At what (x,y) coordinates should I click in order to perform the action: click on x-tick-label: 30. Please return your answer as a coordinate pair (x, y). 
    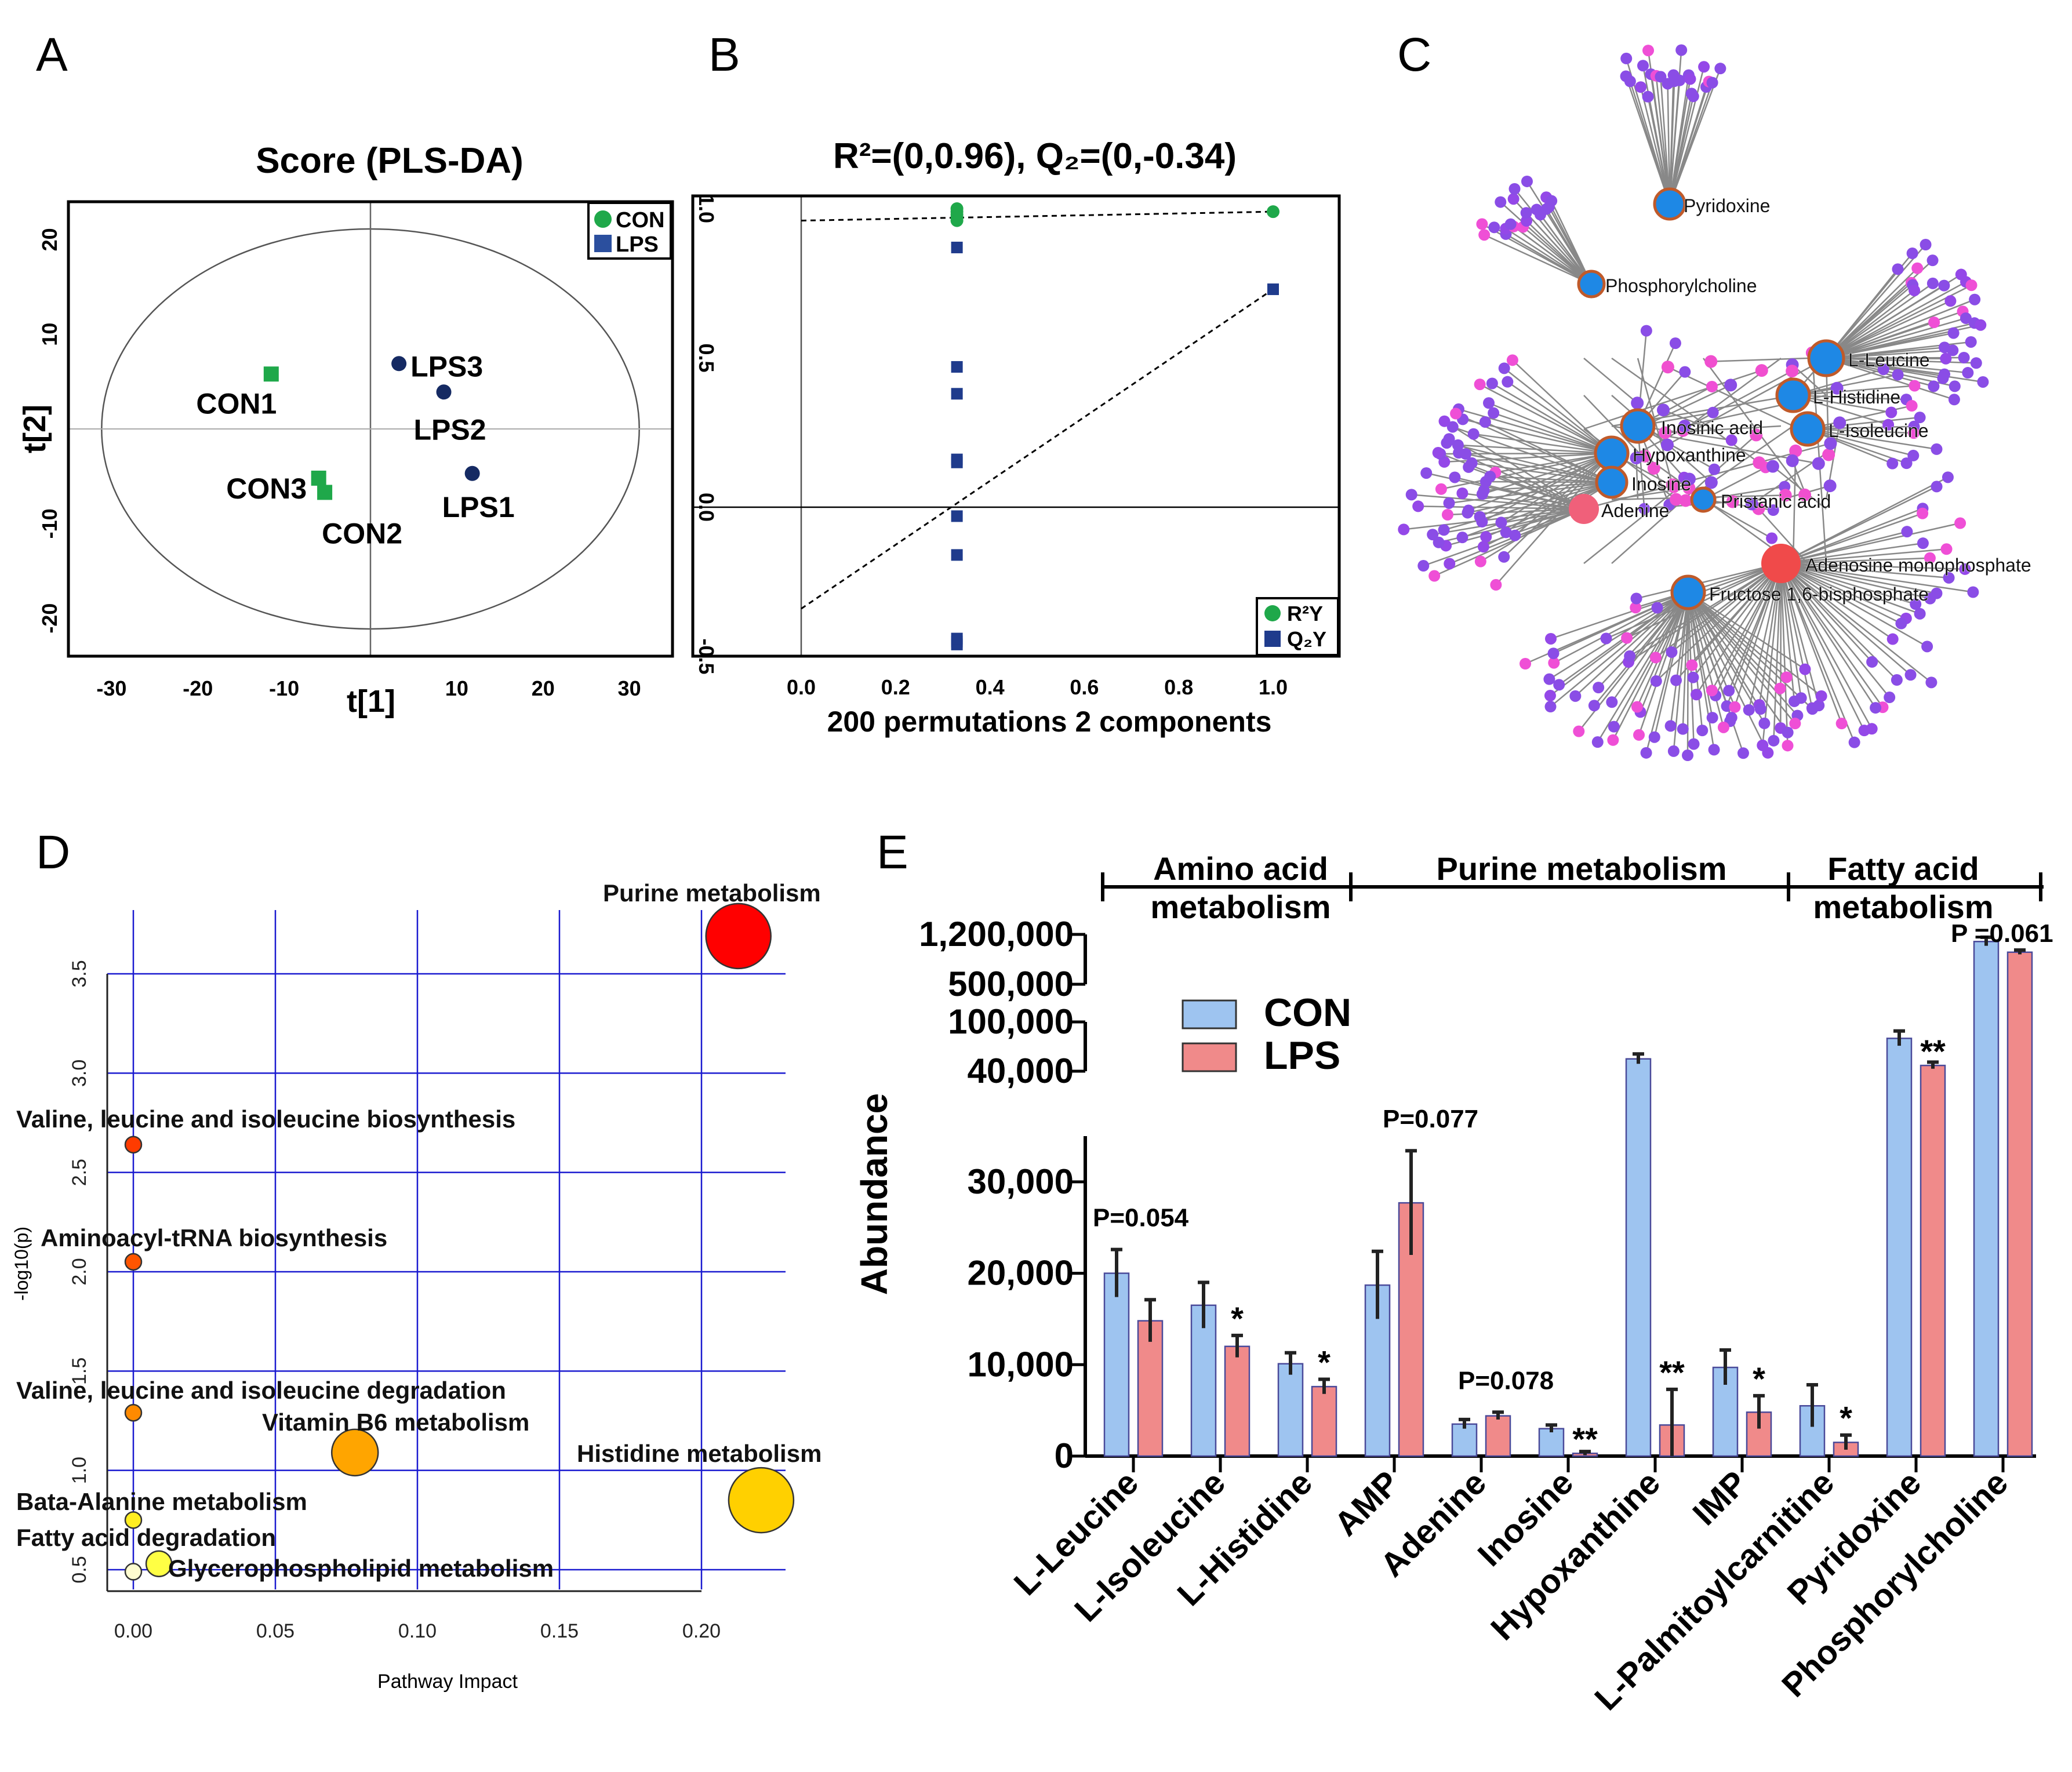
    Looking at the image, I should click on (629, 688).